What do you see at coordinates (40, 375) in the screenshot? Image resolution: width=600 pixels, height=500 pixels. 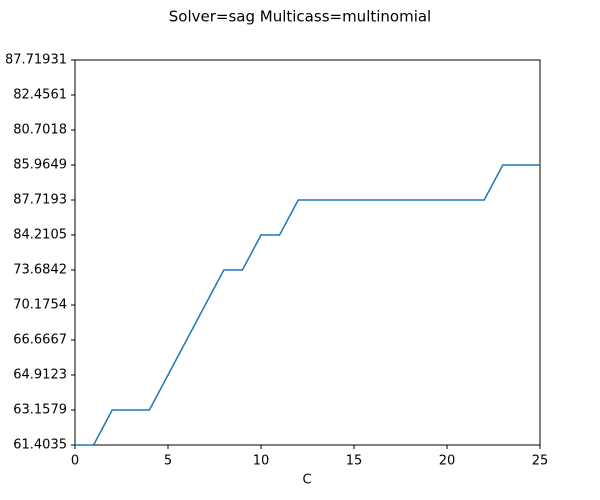 I see `y-tick-label: 64.9123` at bounding box center [40, 375].